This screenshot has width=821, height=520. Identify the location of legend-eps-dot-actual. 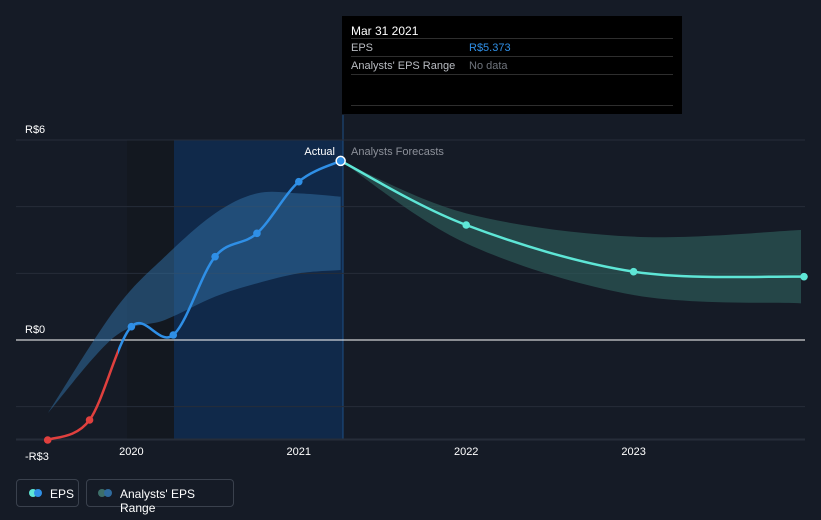
(38, 493).